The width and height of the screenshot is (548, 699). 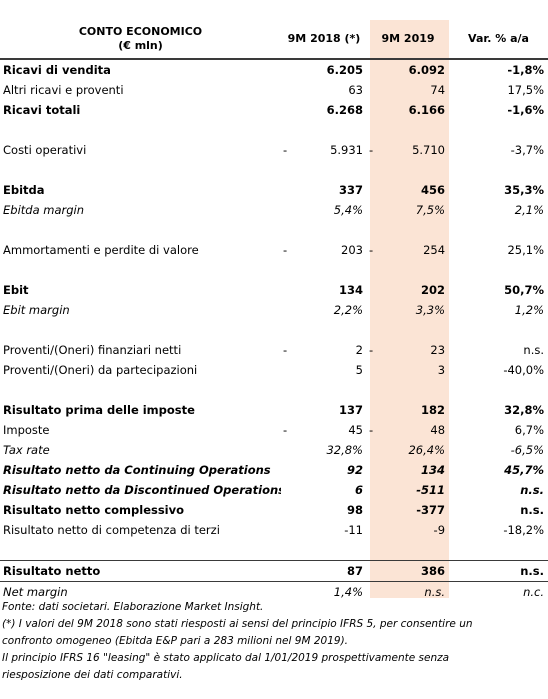 What do you see at coordinates (274, 210) in the screenshot?
I see `table-row: Ebitda margin 5,4% 7,5% 2,1%` at bounding box center [274, 210].